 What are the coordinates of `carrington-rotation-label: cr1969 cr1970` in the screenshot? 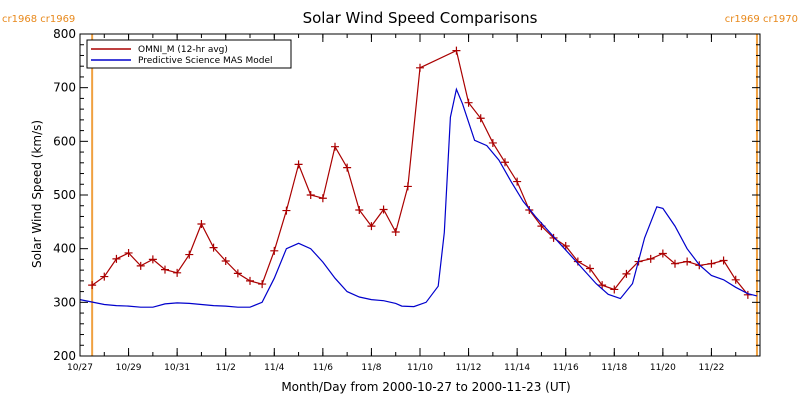 It's located at (761, 19).